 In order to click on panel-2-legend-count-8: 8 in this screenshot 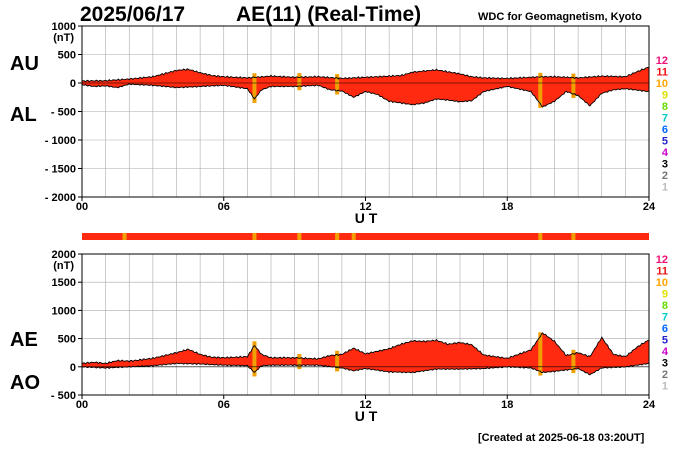, I will do `click(665, 306)`.